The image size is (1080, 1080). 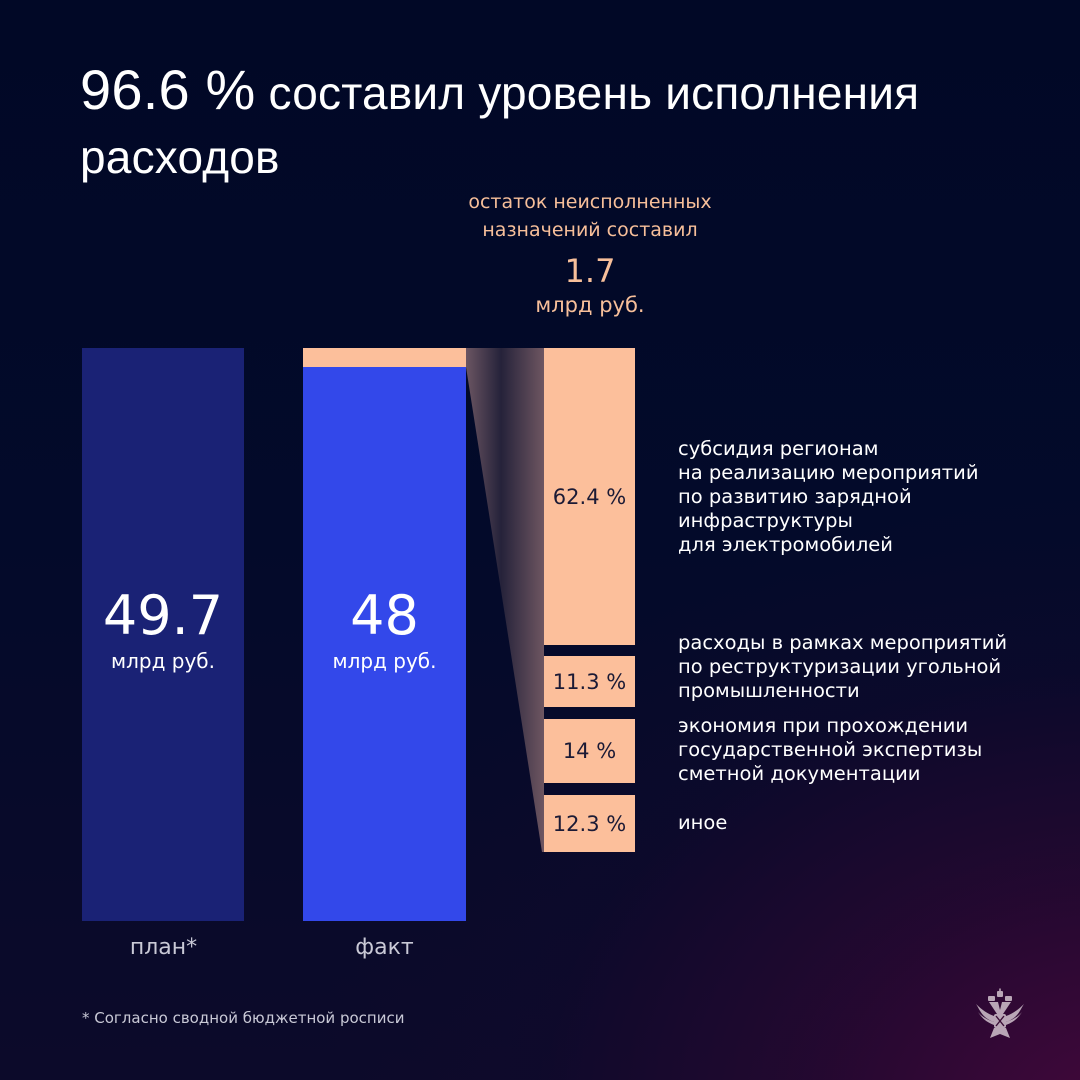 What do you see at coordinates (590, 271) in the screenshot?
I see `remainder-value: 1.7` at bounding box center [590, 271].